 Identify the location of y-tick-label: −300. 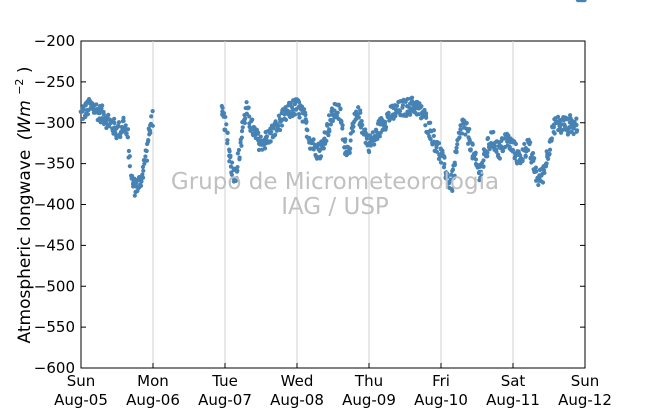
(54, 123).